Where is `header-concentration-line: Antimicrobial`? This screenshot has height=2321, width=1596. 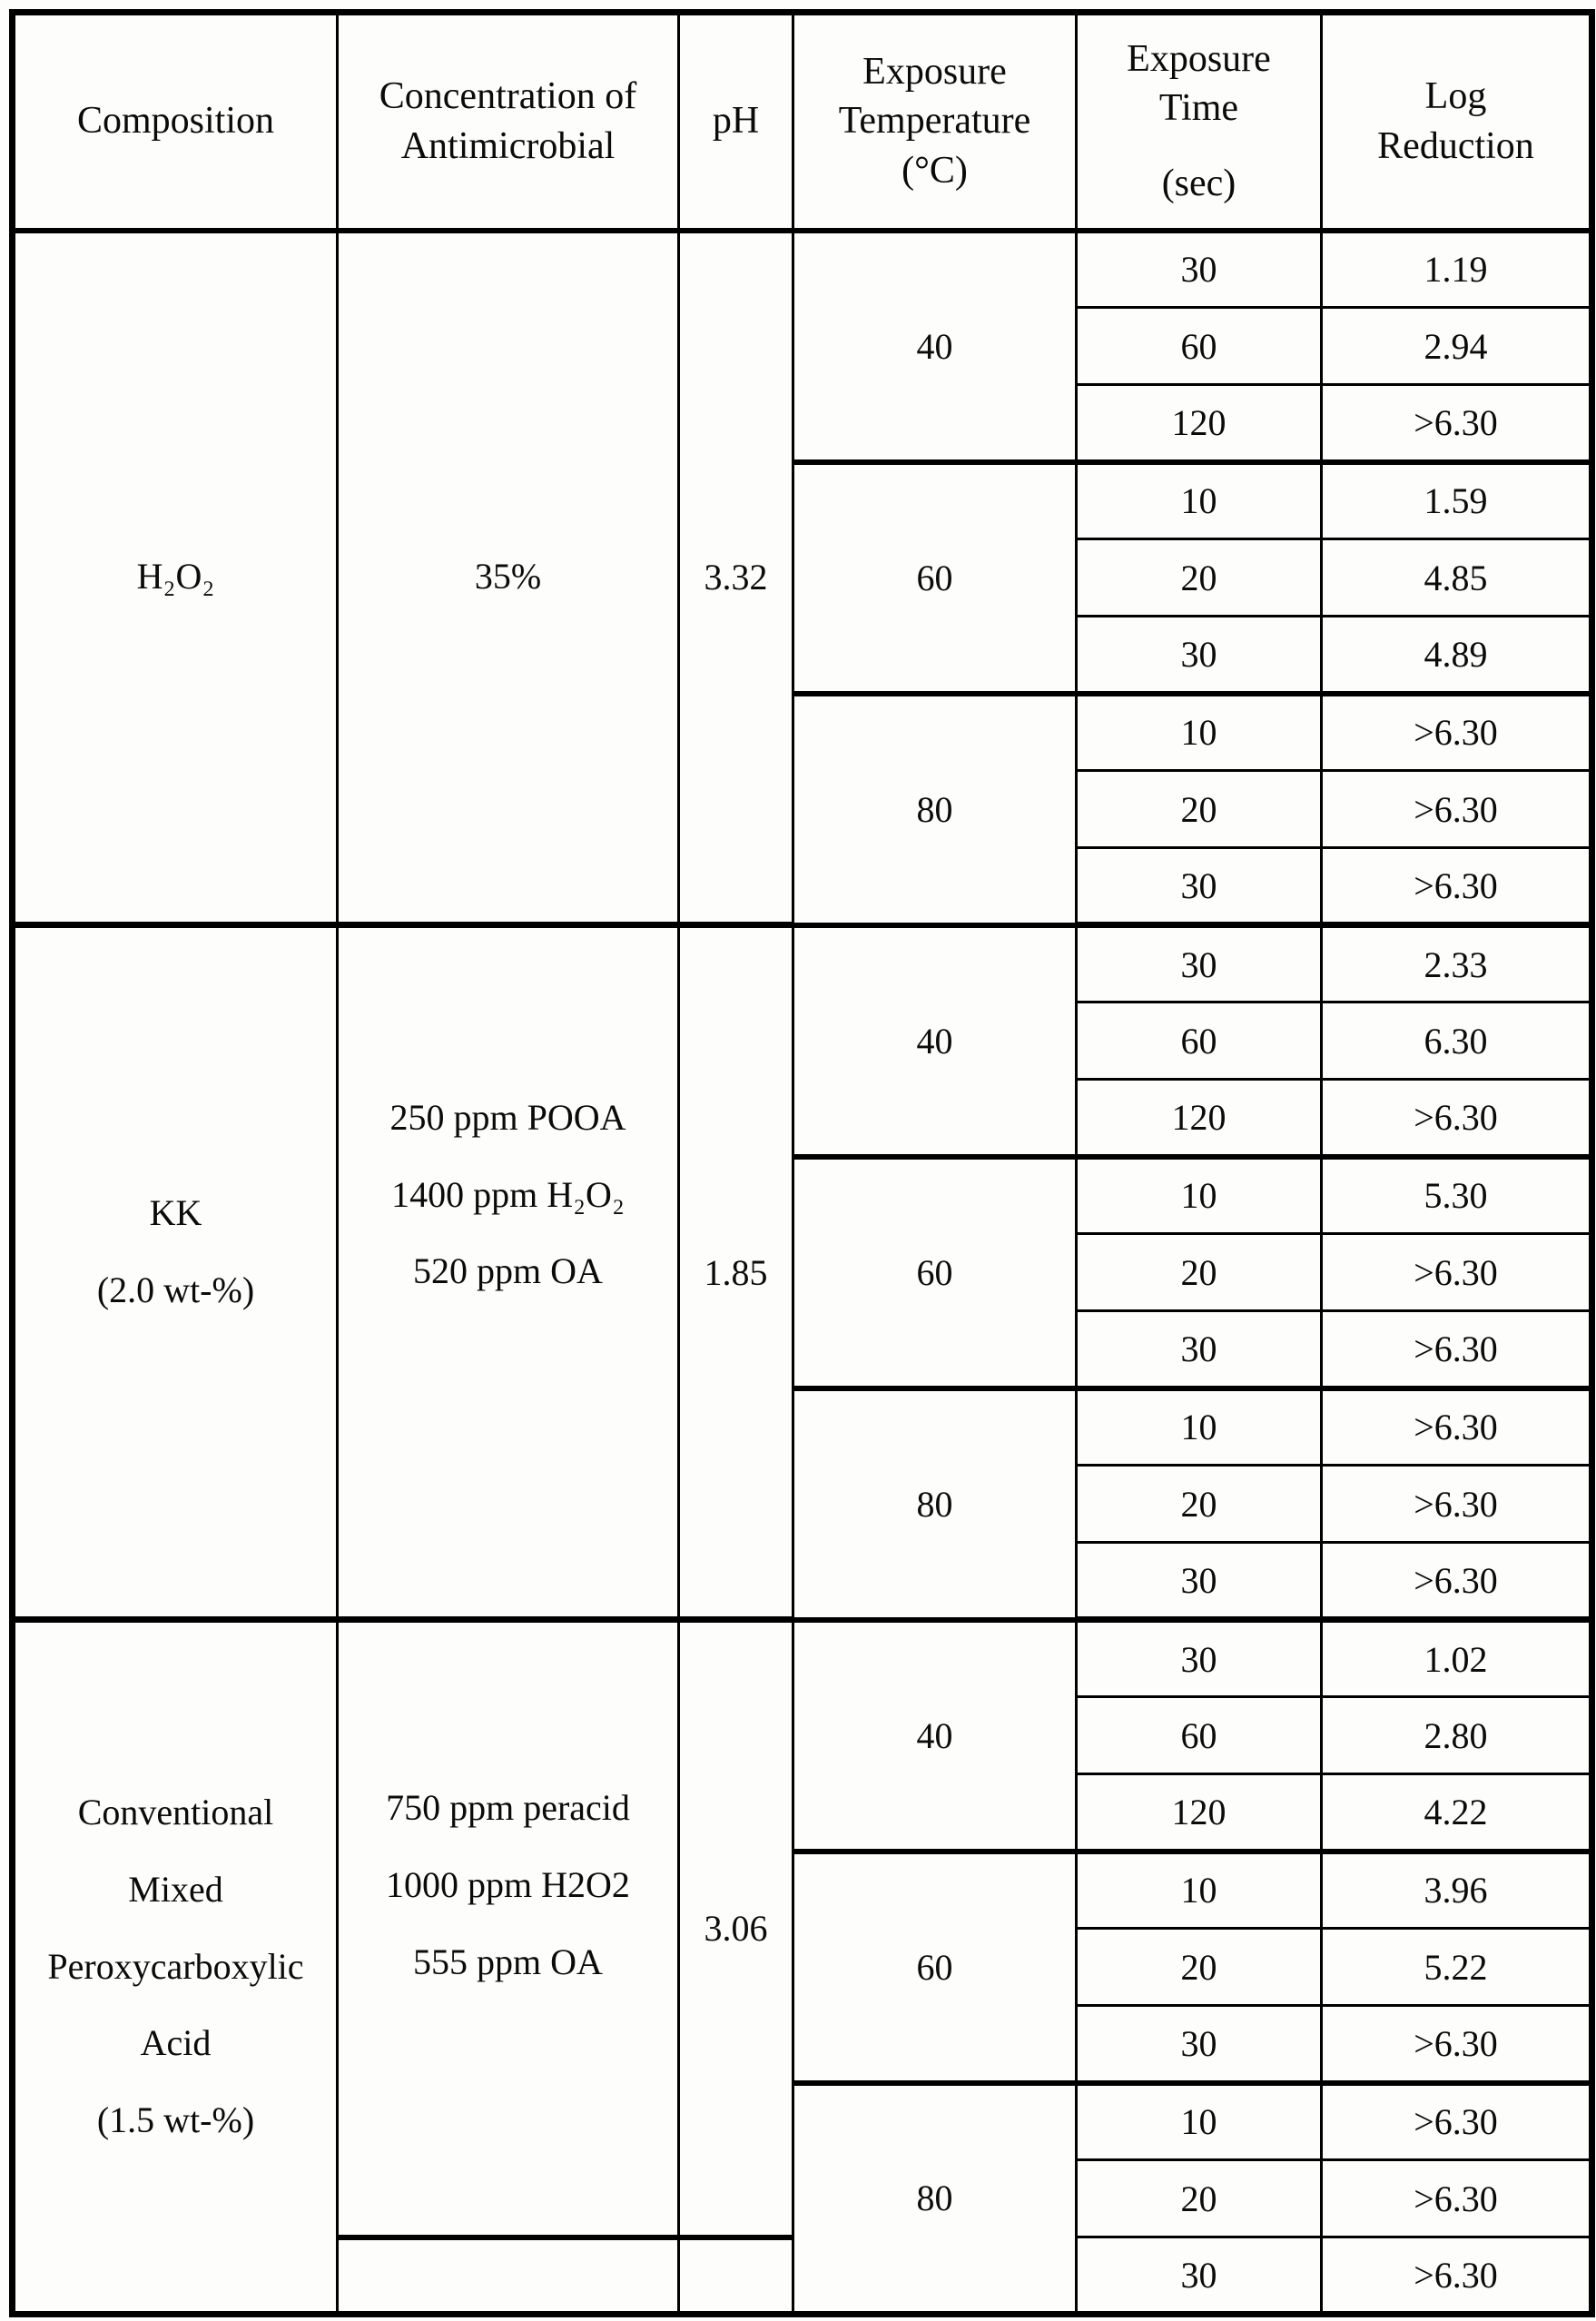 header-concentration-line: Antimicrobial is located at coordinates (508, 145).